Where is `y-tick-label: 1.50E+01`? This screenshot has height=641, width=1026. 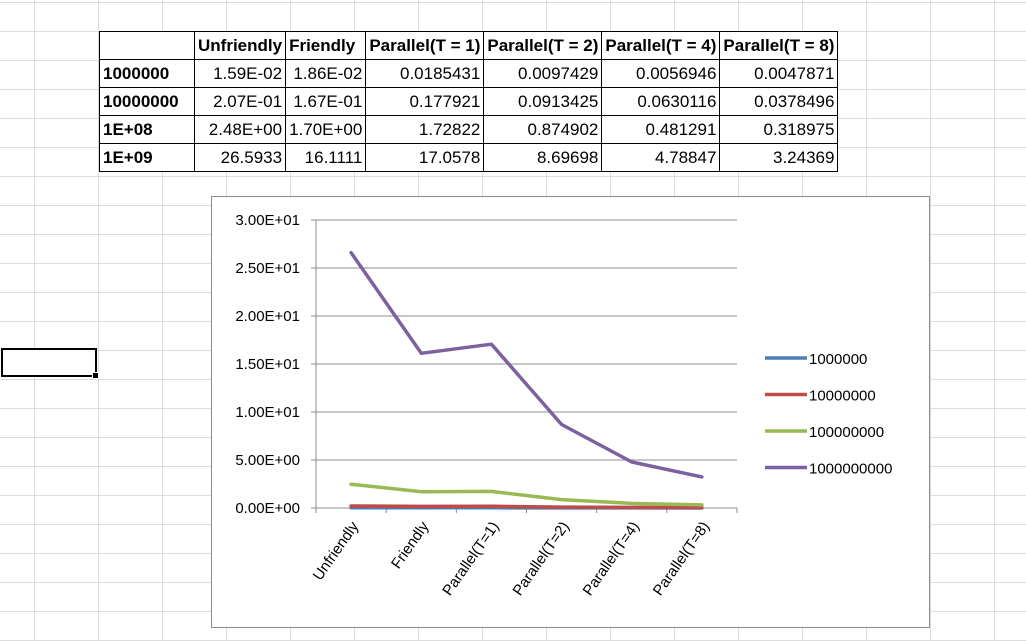 y-tick-label: 1.50E+01 is located at coordinates (267, 364).